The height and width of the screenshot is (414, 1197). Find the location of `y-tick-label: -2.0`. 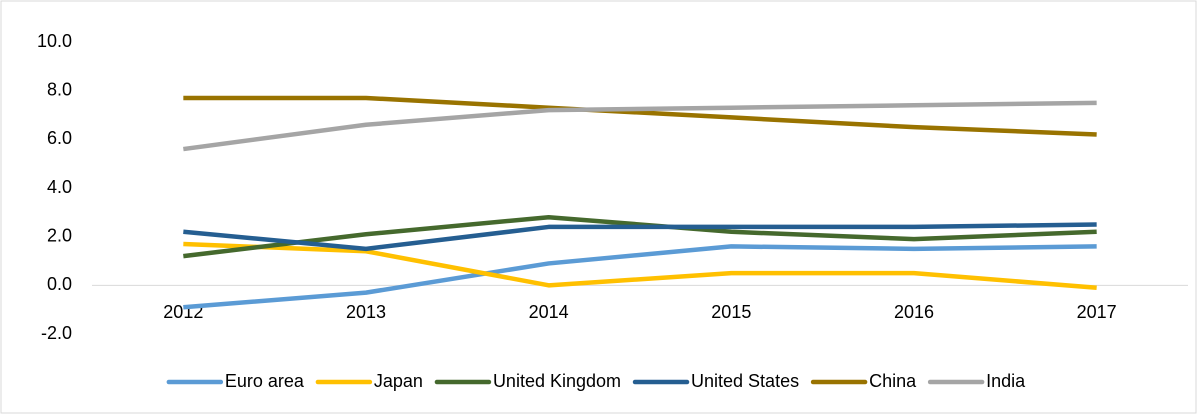

y-tick-label: -2.0 is located at coordinates (56, 333).